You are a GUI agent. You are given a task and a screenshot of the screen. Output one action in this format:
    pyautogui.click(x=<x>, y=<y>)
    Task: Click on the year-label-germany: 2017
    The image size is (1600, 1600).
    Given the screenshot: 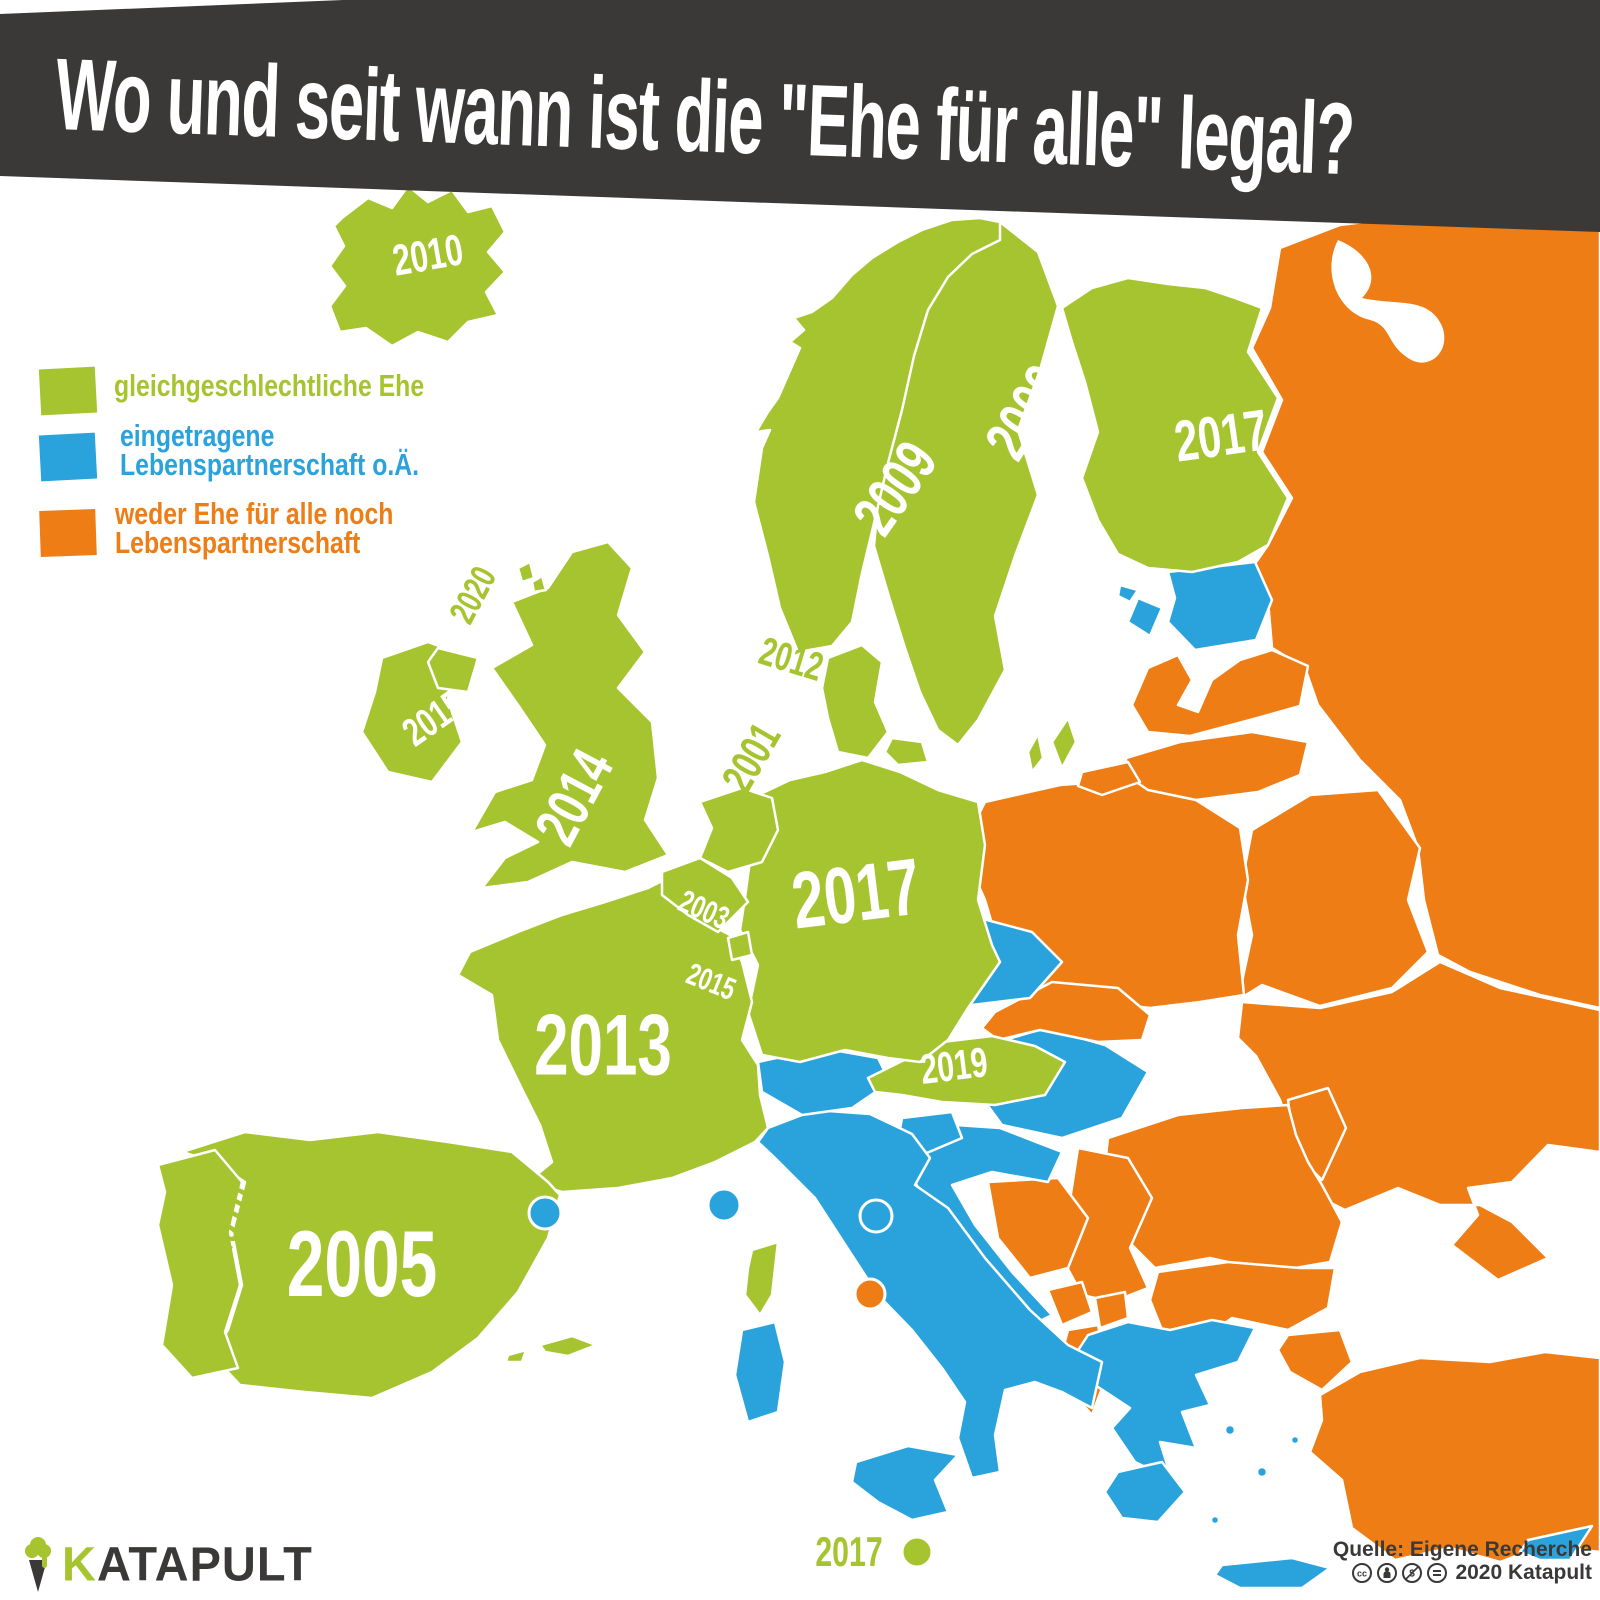 What is the action you would take?
    pyautogui.click(x=855, y=893)
    